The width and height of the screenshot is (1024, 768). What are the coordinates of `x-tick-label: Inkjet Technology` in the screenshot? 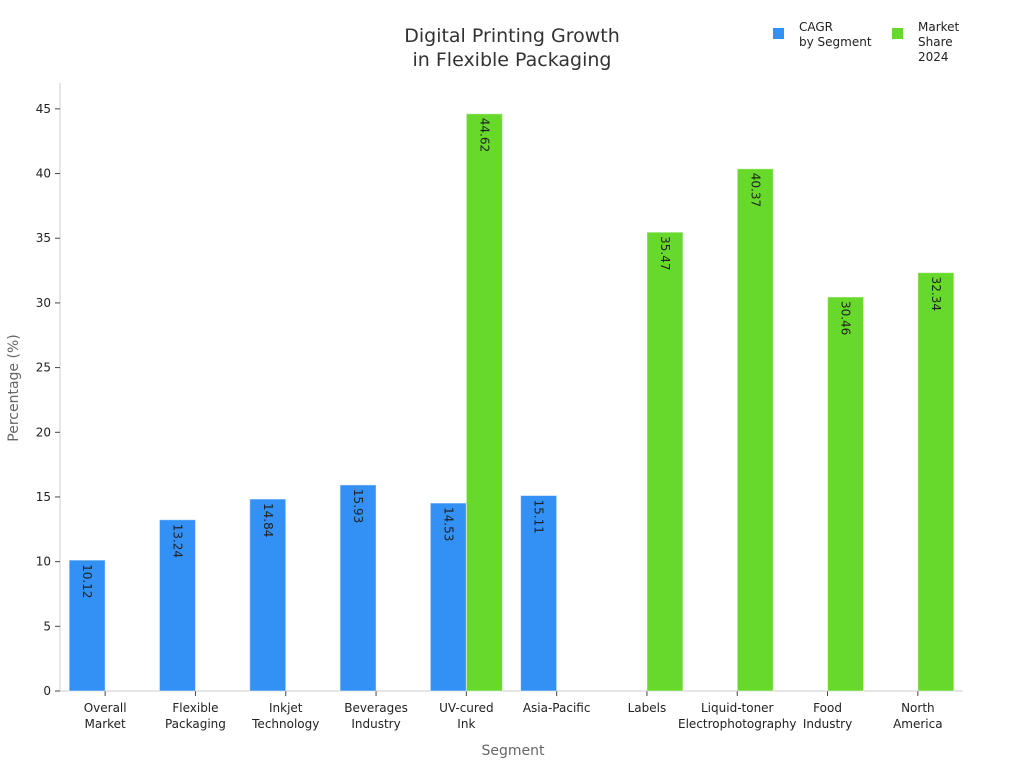 It's located at (285, 716).